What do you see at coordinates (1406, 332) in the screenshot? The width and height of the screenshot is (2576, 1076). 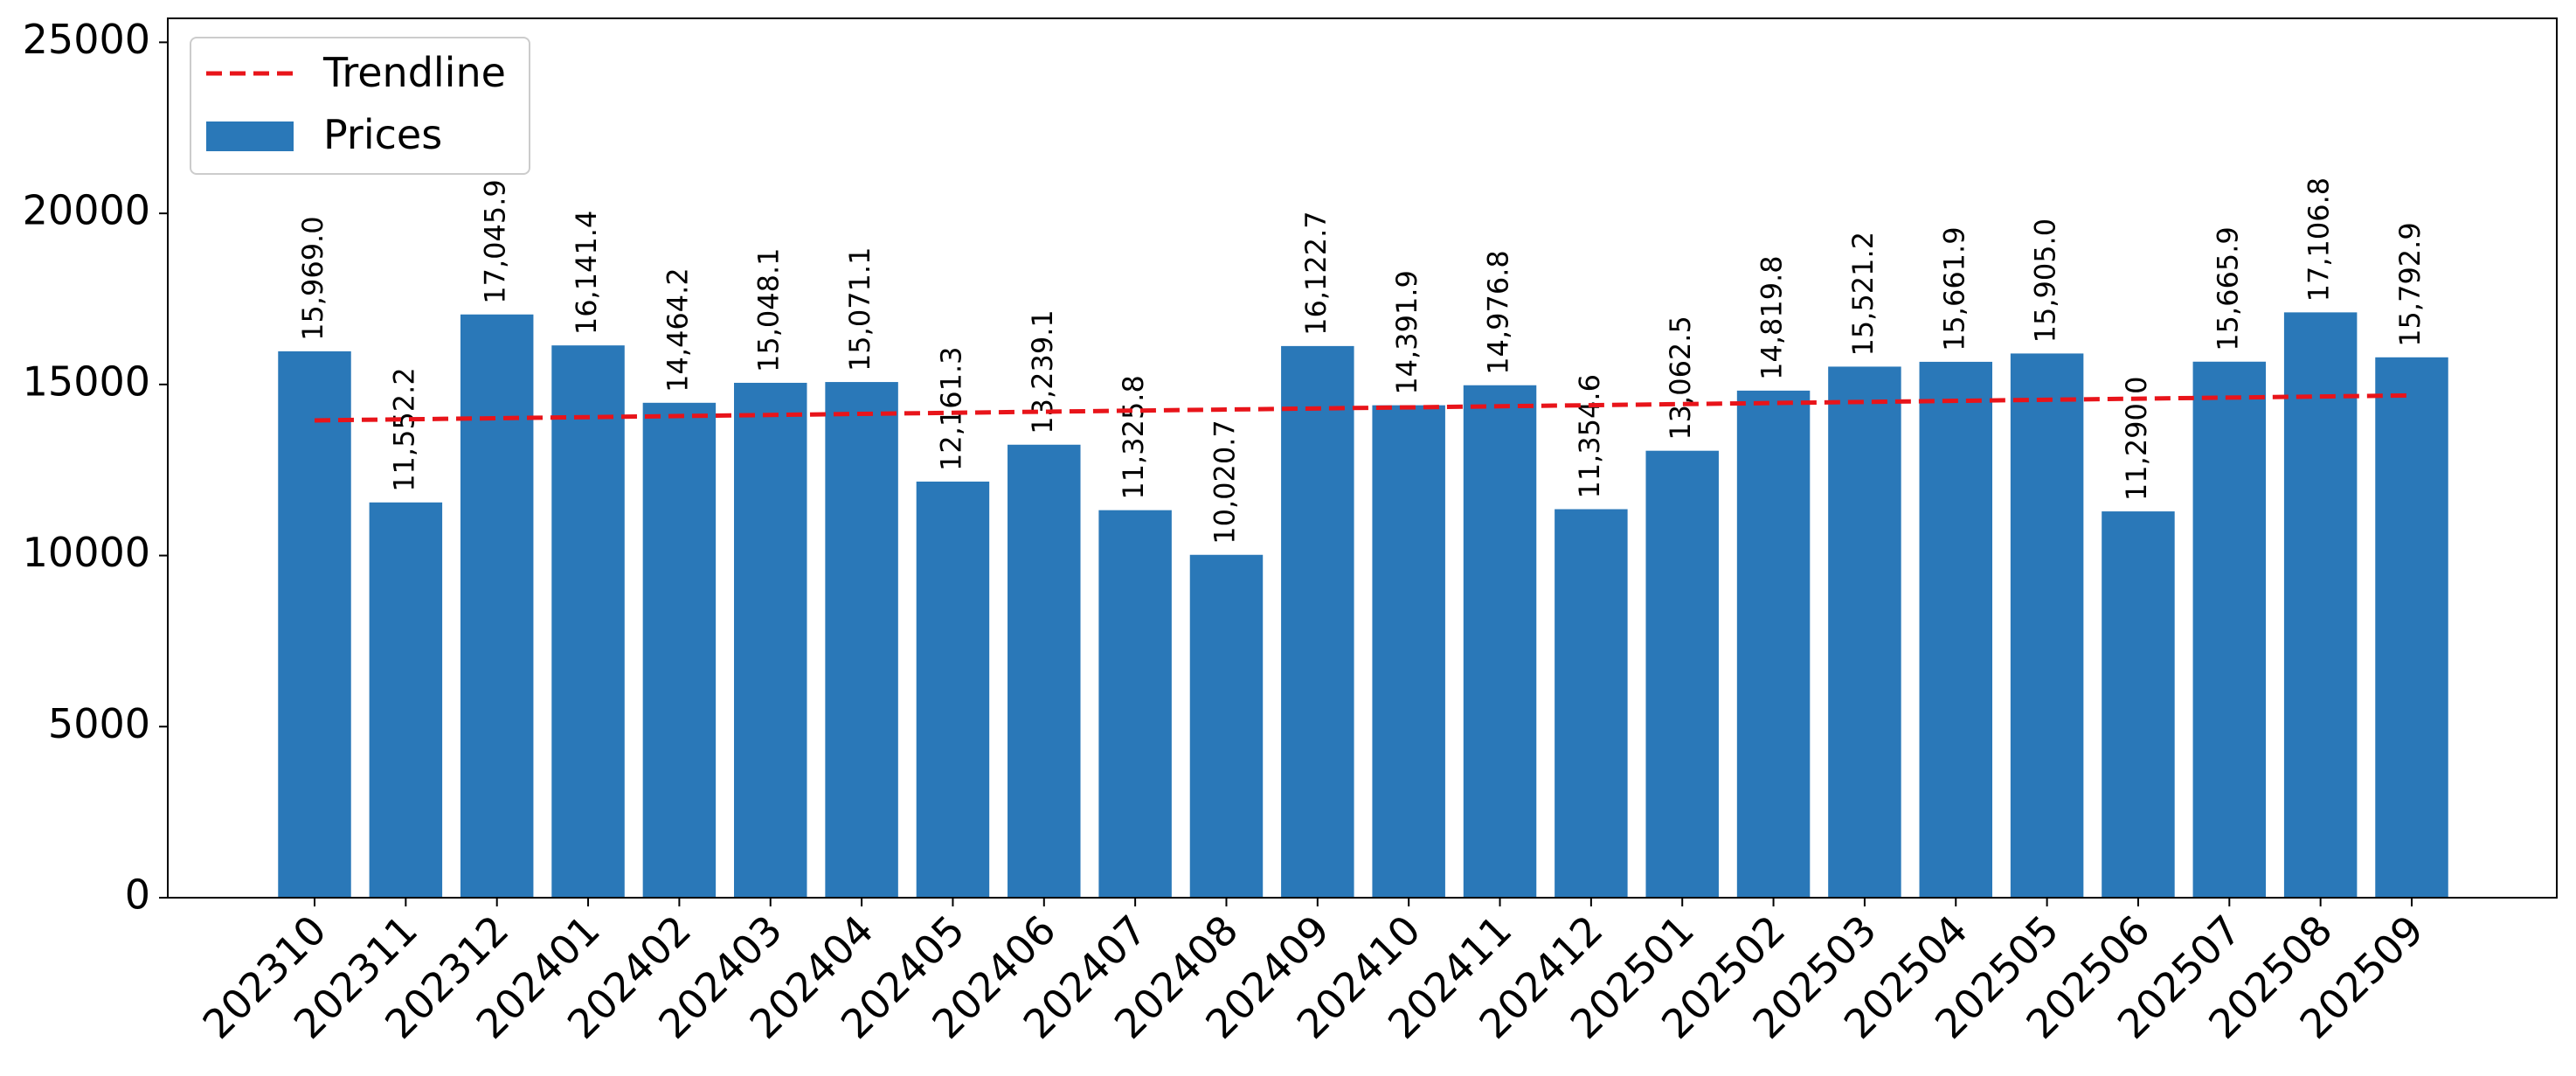 I see `data-label-202410: 14,391.9` at bounding box center [1406, 332].